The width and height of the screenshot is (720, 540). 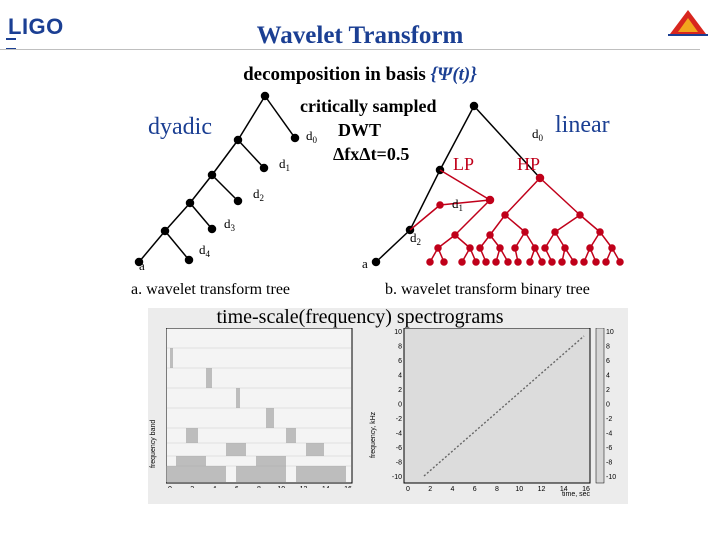 I want to click on right-spectro-xticks: 0 2 4 6 8 10 12 14 16, so click(x=498, y=489).